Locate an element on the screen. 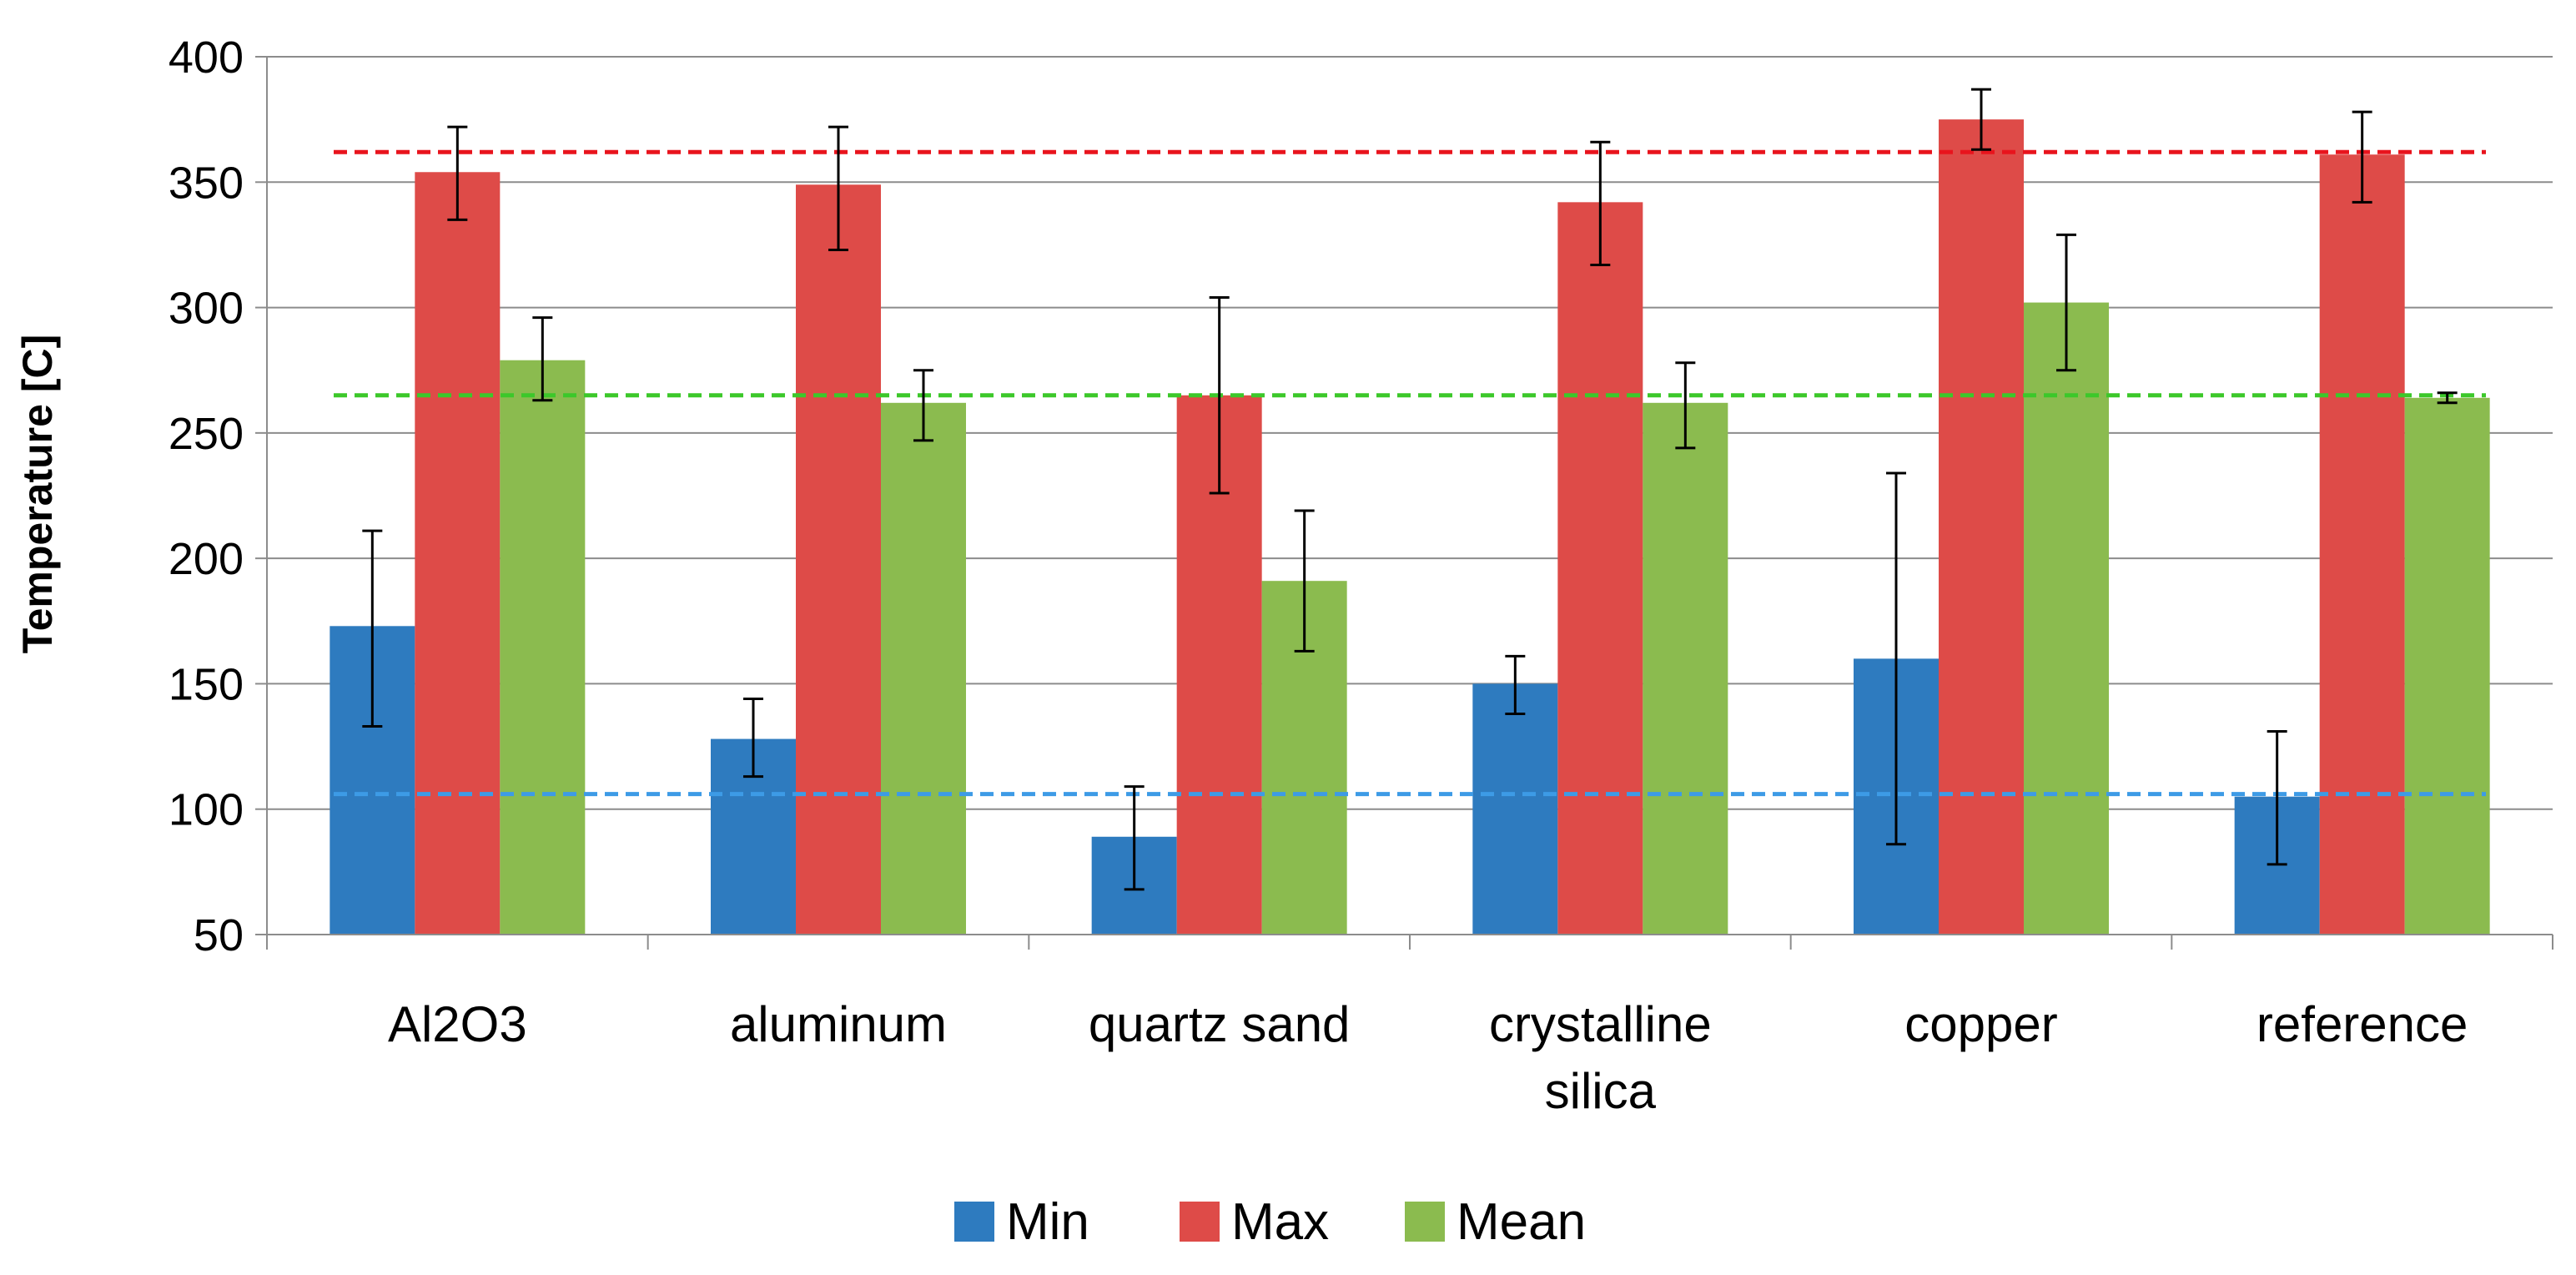  y-axis-label: Temperature [C] is located at coordinates (37, 494).